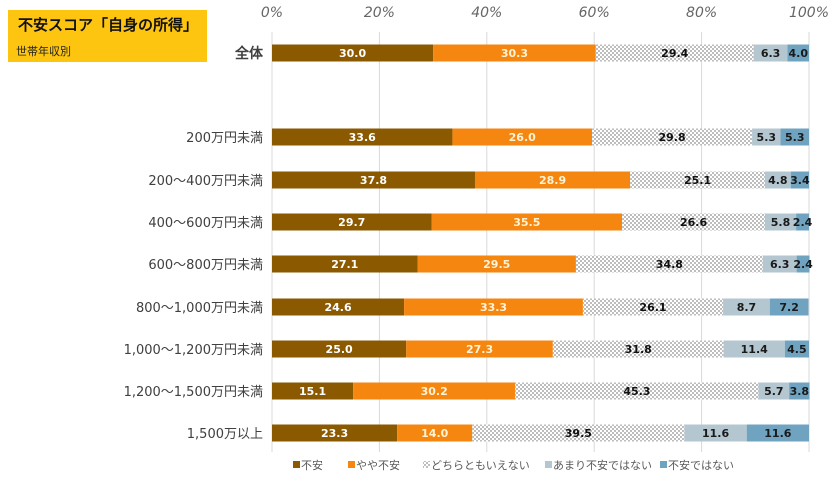 The height and width of the screenshot is (488, 837). I want to click on bar-row: 29.7 35.5 26.6 5.8 2.4, so click(542, 222).